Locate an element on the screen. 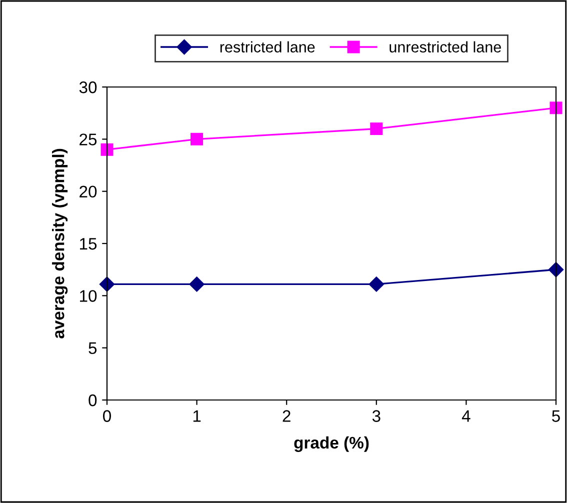 This screenshot has height=503, width=567. x-tick-label: 1 is located at coordinates (197, 416).